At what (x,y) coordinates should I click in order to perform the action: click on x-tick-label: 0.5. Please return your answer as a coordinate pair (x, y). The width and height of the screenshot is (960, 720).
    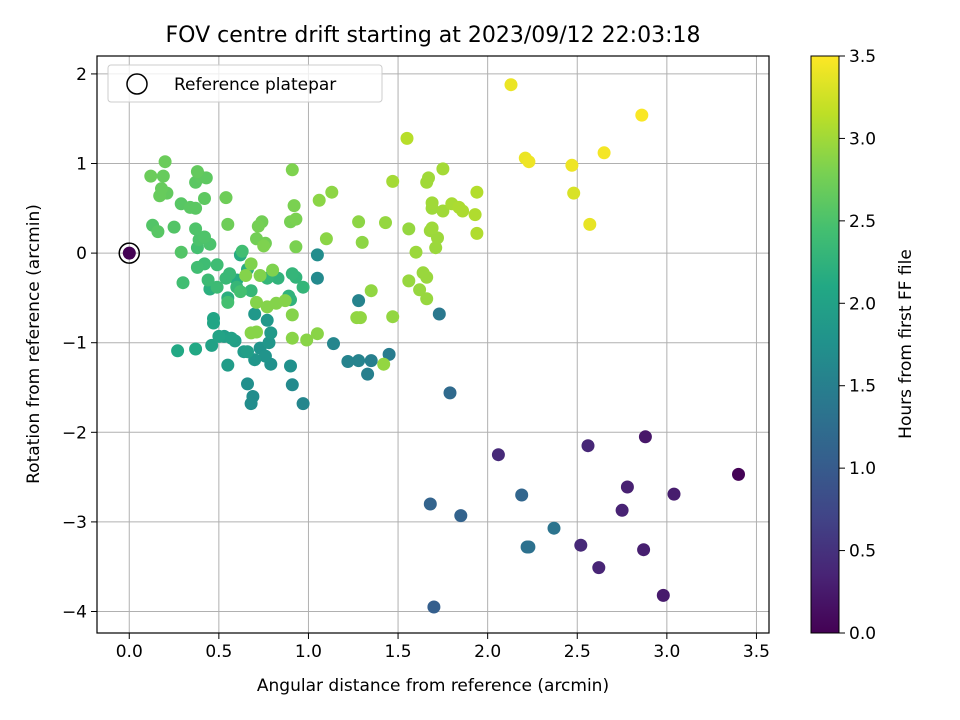
    Looking at the image, I should click on (218, 652).